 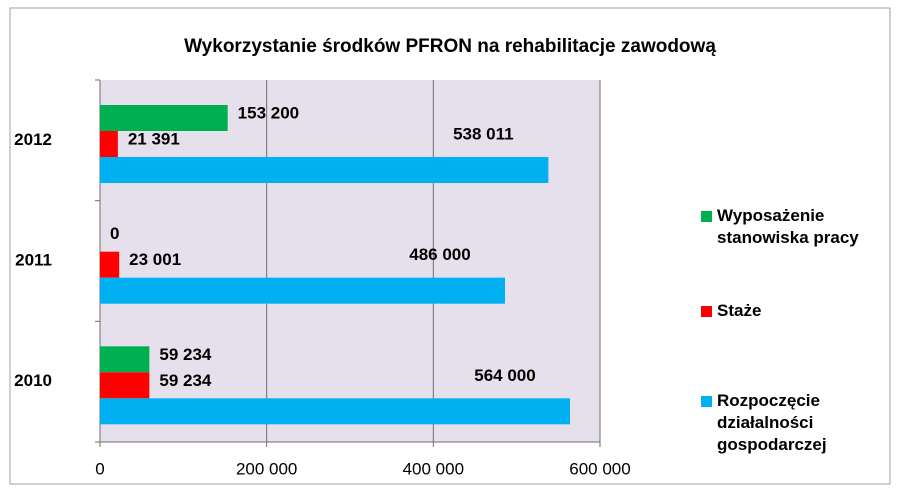 What do you see at coordinates (268, 112) in the screenshot?
I see `value-label: 153 200` at bounding box center [268, 112].